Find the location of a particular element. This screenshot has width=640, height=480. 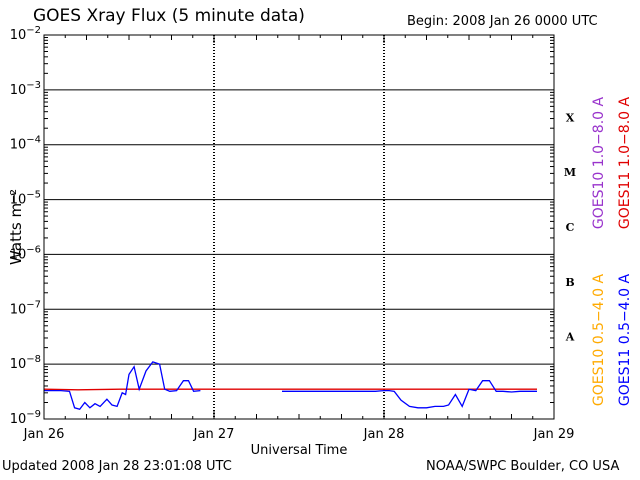

data-layer is located at coordinates (290, 386).